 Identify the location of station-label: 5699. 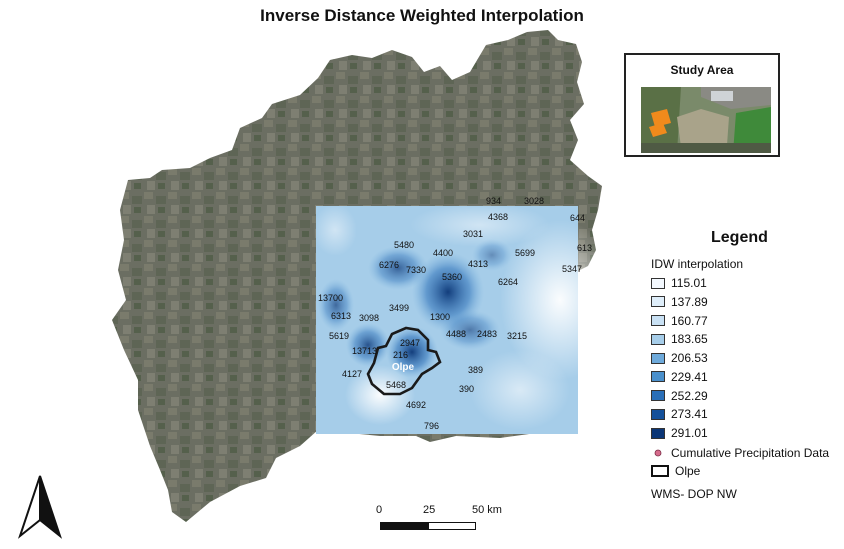
(525, 253).